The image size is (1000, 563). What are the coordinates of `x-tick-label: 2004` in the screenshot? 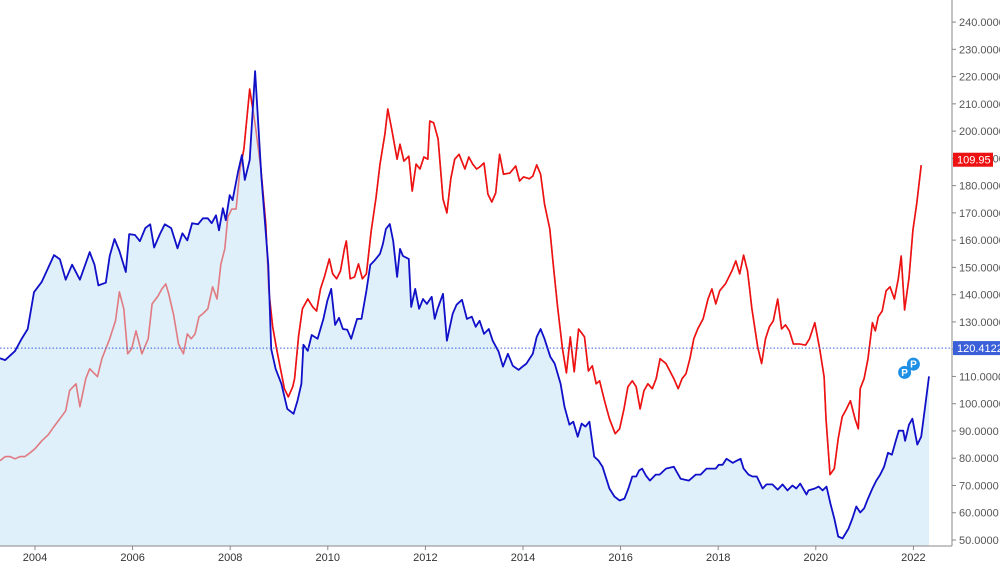 It's located at (35, 557).